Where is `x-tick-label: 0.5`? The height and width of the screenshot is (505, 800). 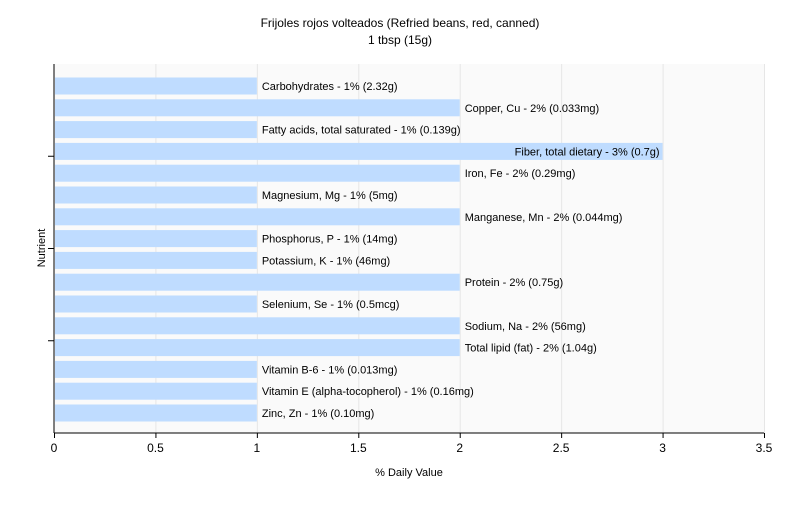
x-tick-label: 0.5 is located at coordinates (155, 448).